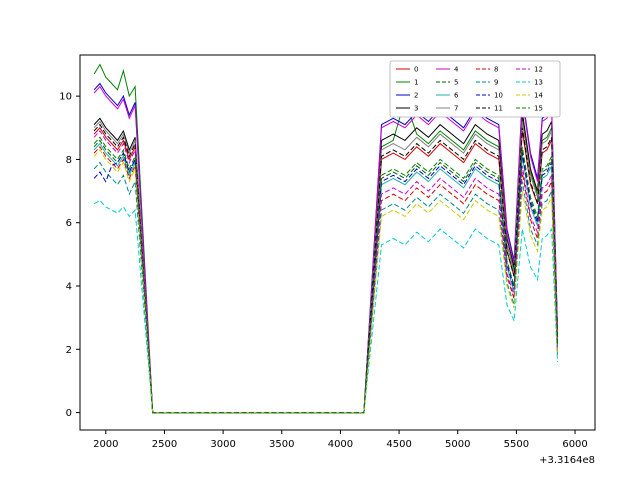  I want to click on legend-label-11: 11, so click(498, 109).